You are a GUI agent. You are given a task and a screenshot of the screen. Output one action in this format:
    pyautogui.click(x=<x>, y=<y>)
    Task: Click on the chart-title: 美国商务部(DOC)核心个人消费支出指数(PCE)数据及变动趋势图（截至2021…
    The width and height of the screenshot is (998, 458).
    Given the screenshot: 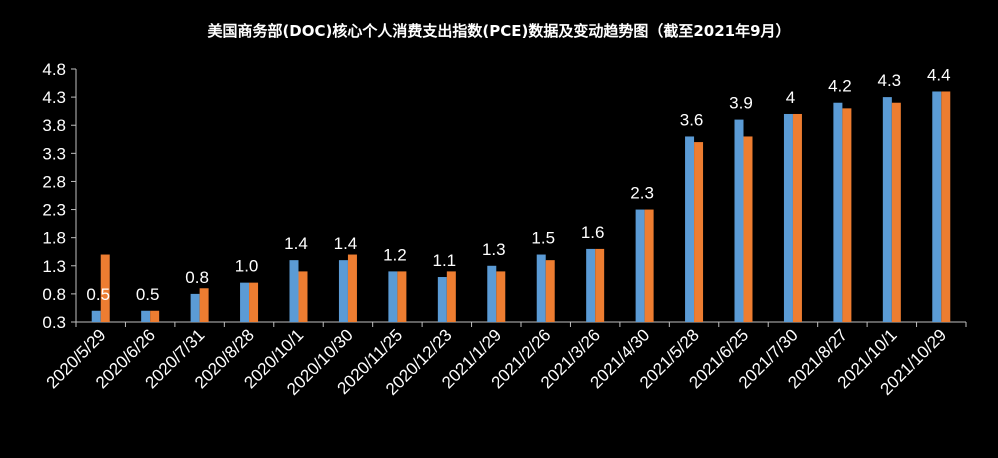 What is the action you would take?
    pyautogui.click(x=499, y=31)
    